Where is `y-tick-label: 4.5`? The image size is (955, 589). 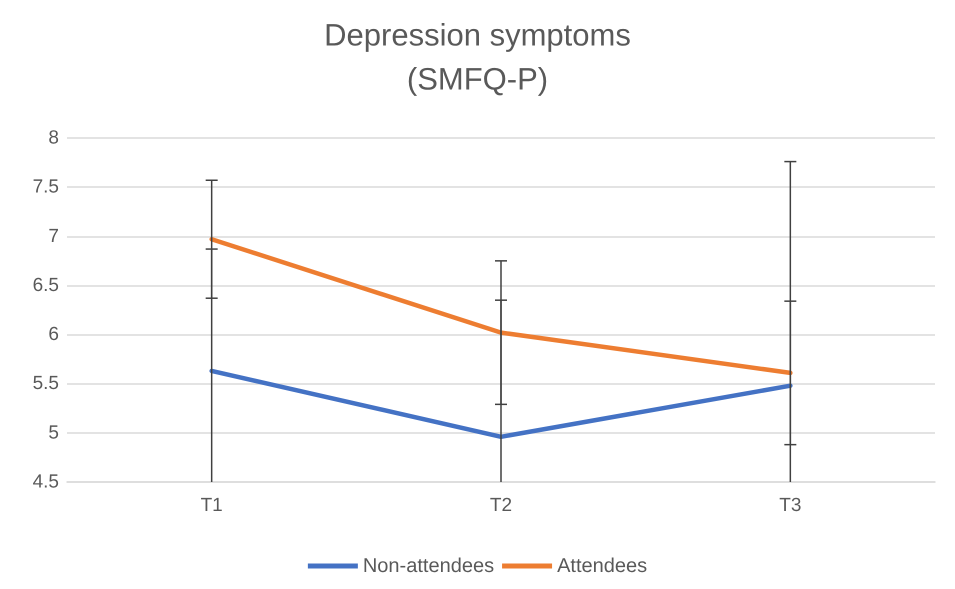 y-tick-label: 4.5 is located at coordinates (45, 482).